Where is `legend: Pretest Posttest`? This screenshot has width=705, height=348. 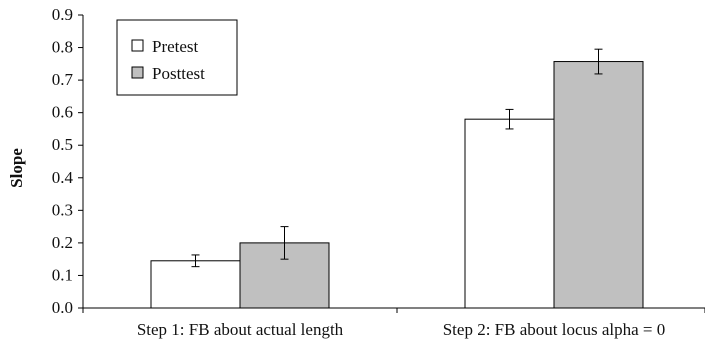 legend: Pretest Posttest is located at coordinates (177, 57).